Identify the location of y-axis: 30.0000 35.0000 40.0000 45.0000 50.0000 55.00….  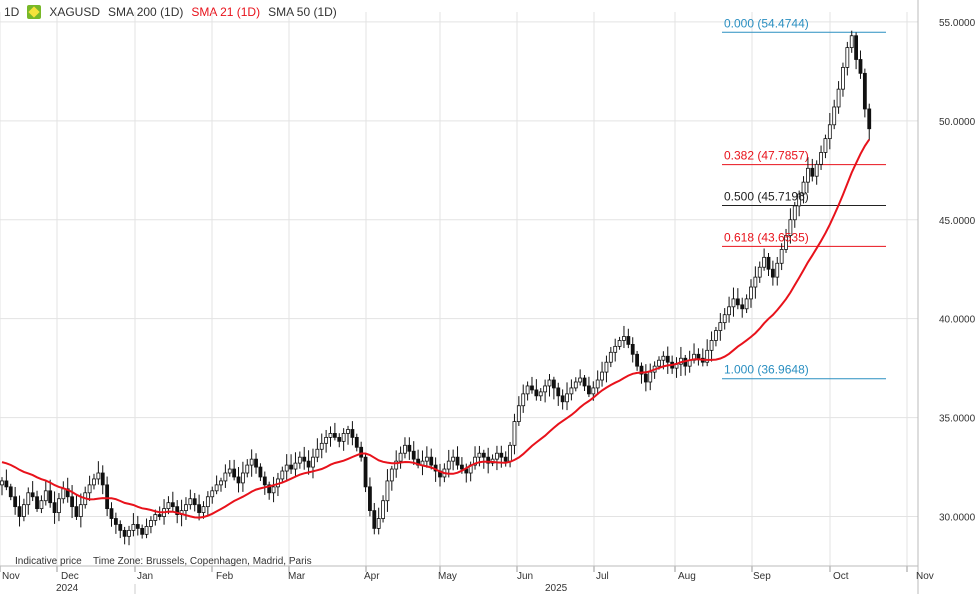
(946, 297).